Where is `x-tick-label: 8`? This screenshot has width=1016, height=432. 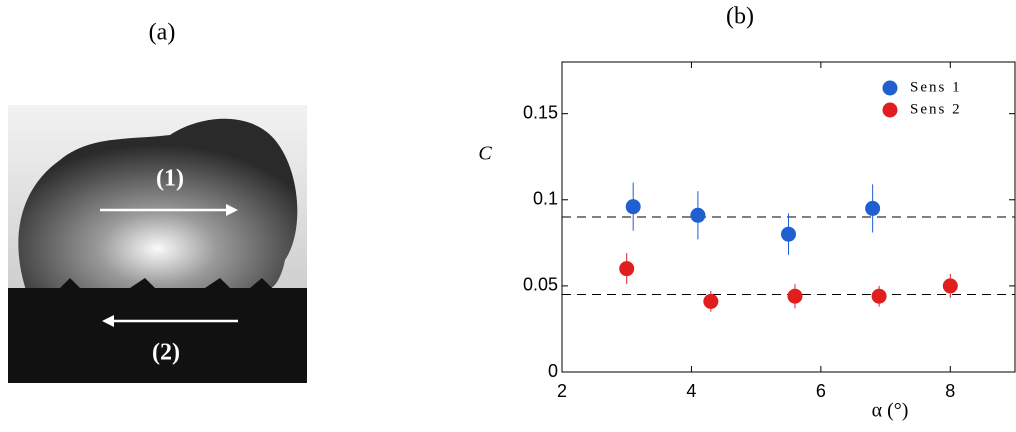 x-tick-label: 8 is located at coordinates (950, 391).